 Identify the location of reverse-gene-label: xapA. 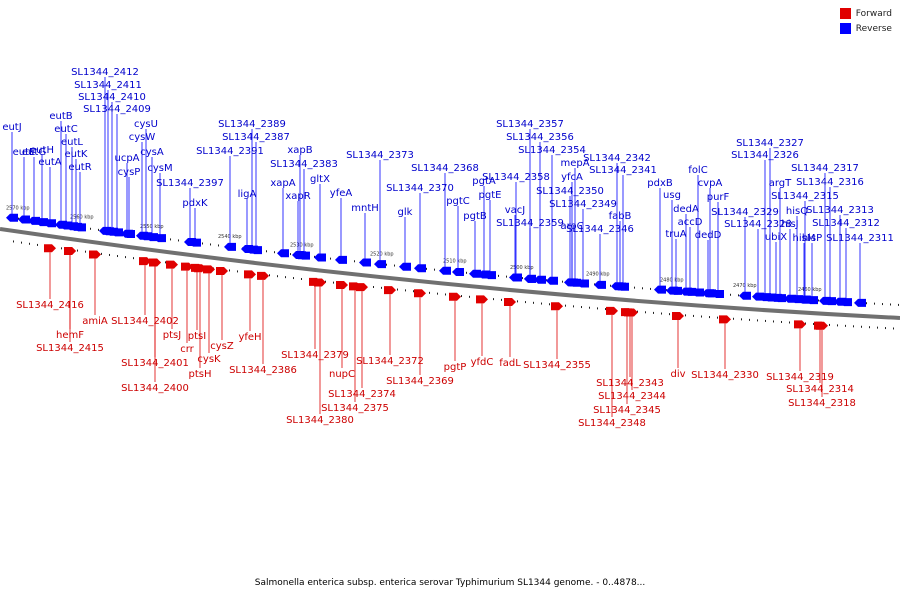
(282, 183).